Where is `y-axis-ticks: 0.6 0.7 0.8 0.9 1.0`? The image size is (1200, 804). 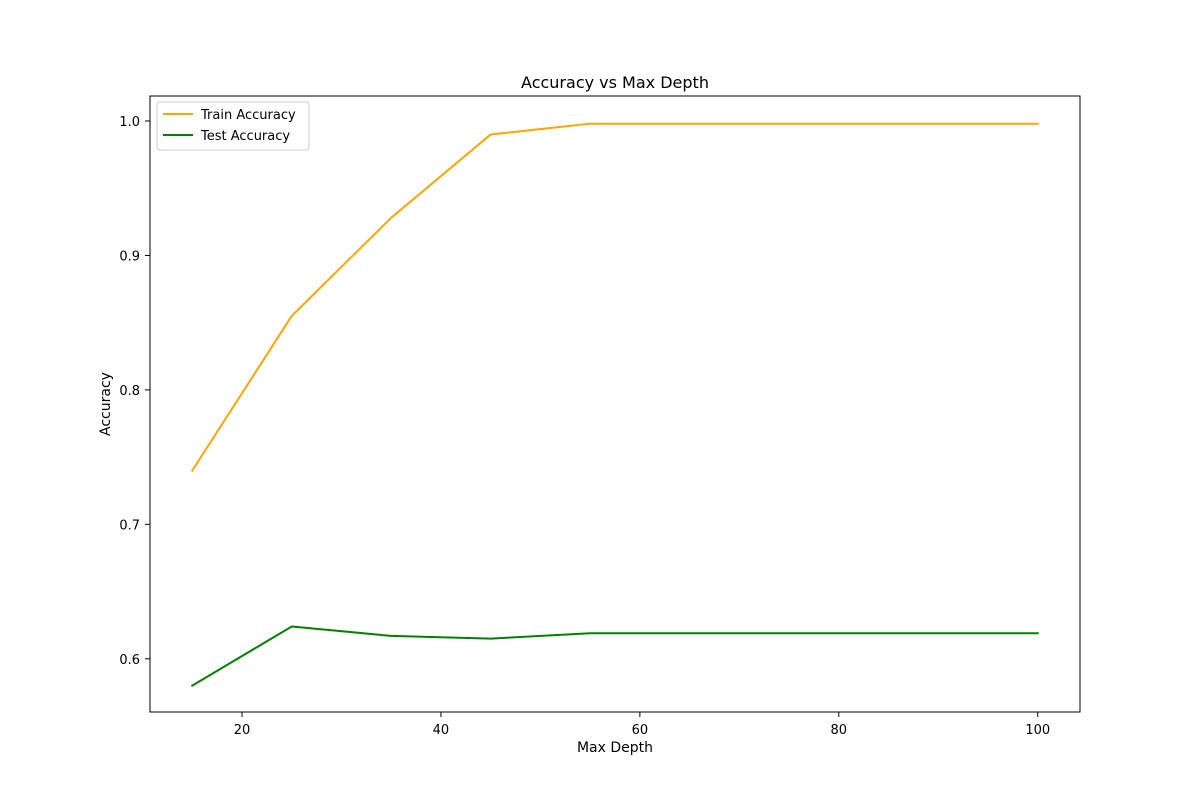
y-axis-ticks: 0.6 0.7 0.8 0.9 1.0 is located at coordinates (134, 391).